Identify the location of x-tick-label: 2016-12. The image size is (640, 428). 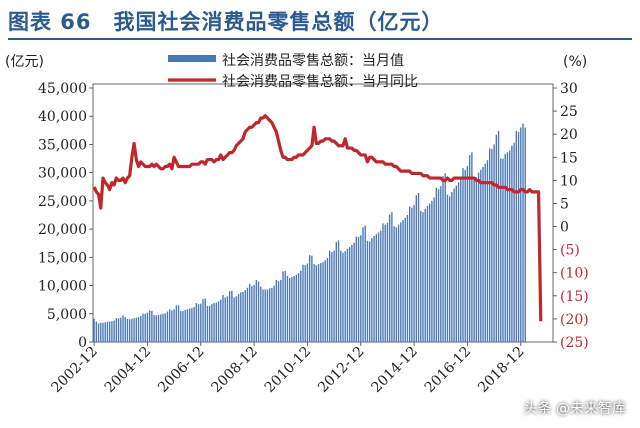
(448, 370).